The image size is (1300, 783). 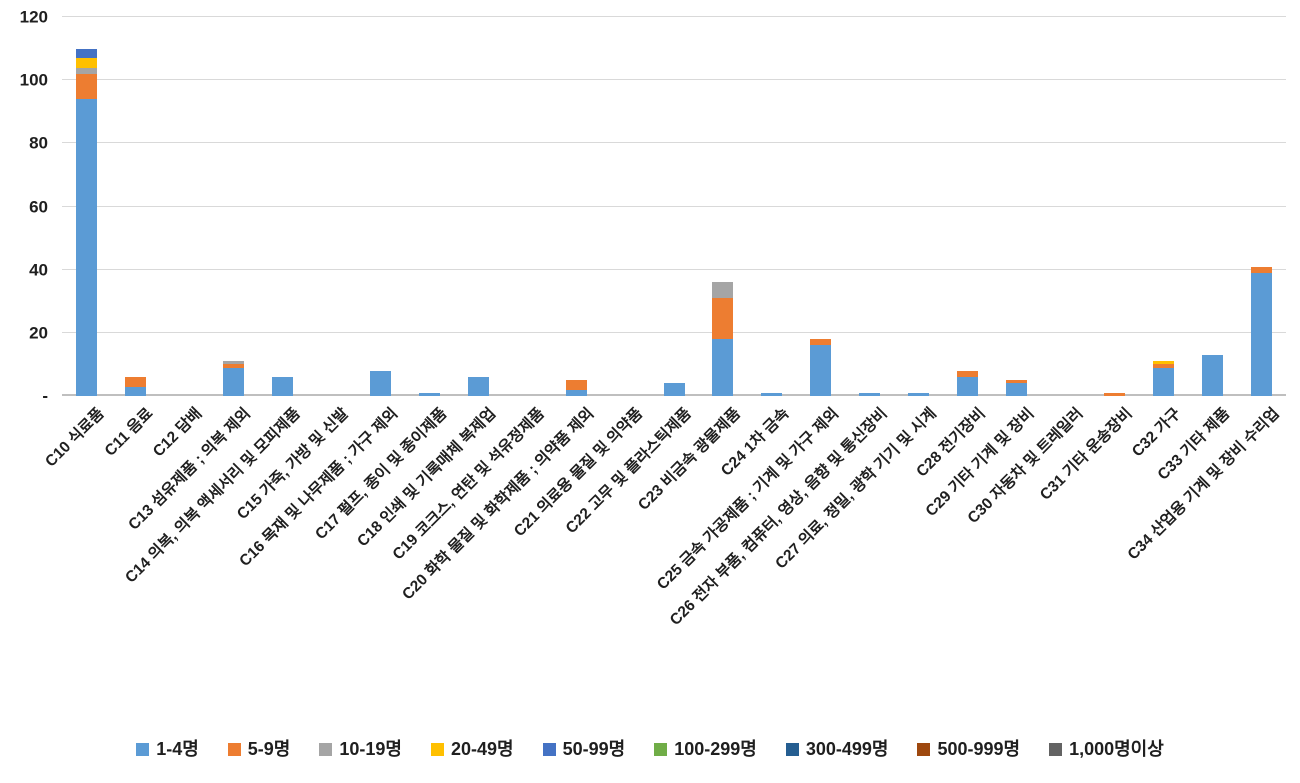 I want to click on x-axis-label: C18 인쇄 및 기록매체 복제업, so click(x=427, y=478).